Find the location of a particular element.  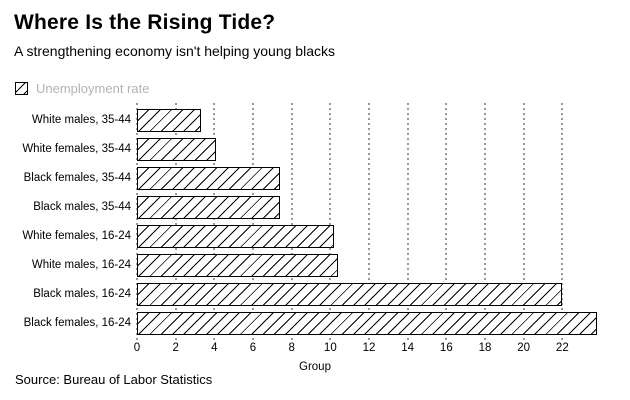

category-label: Black males, 35-44 is located at coordinates (82, 207).